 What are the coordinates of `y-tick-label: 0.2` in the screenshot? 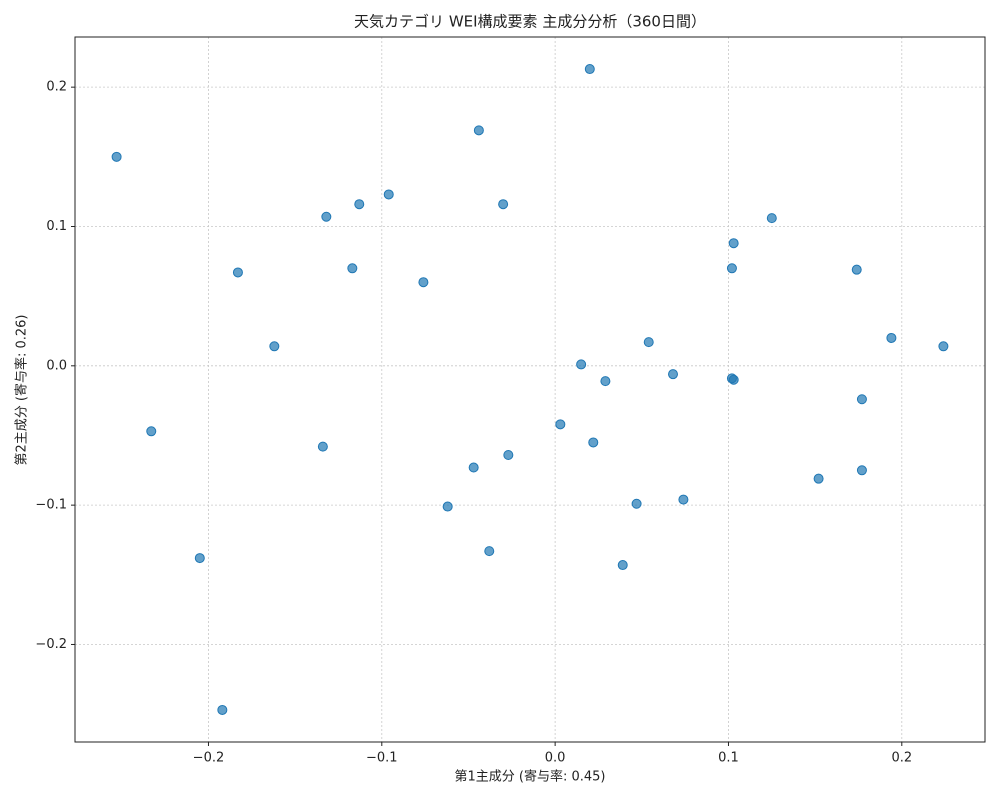 It's located at (56, 87).